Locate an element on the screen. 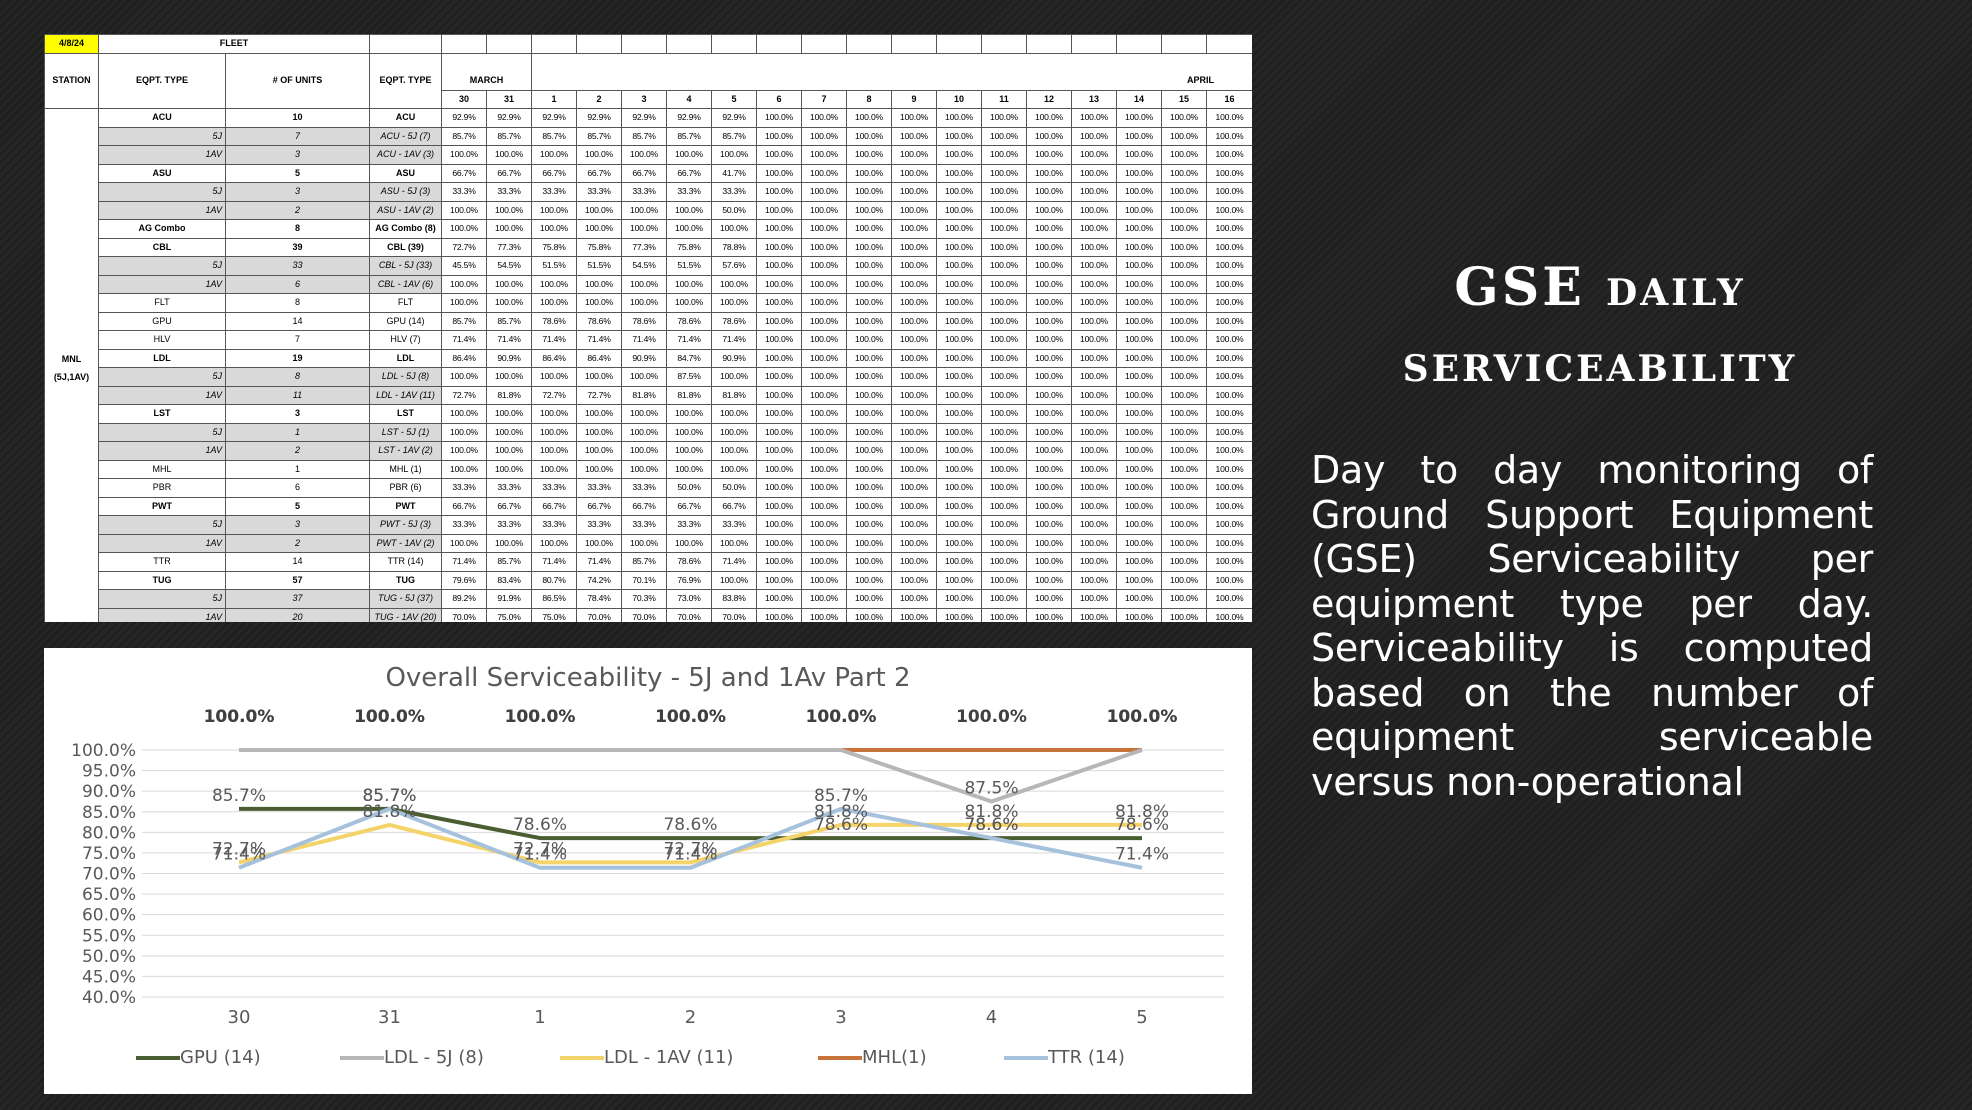  value-cell: 86.4% is located at coordinates (599, 358).